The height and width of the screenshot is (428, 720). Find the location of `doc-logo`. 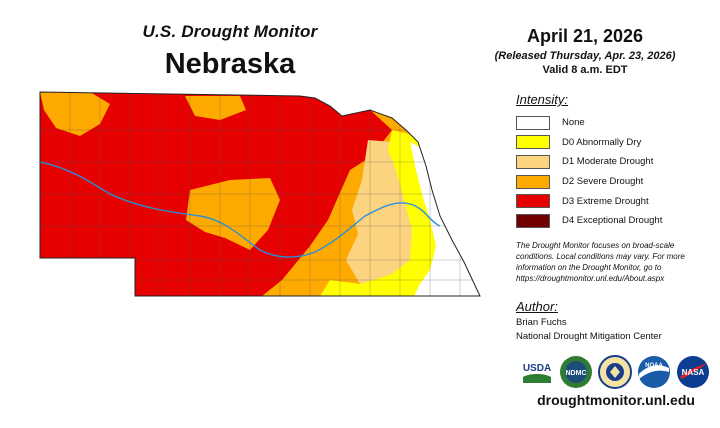

doc-logo is located at coordinates (615, 372).